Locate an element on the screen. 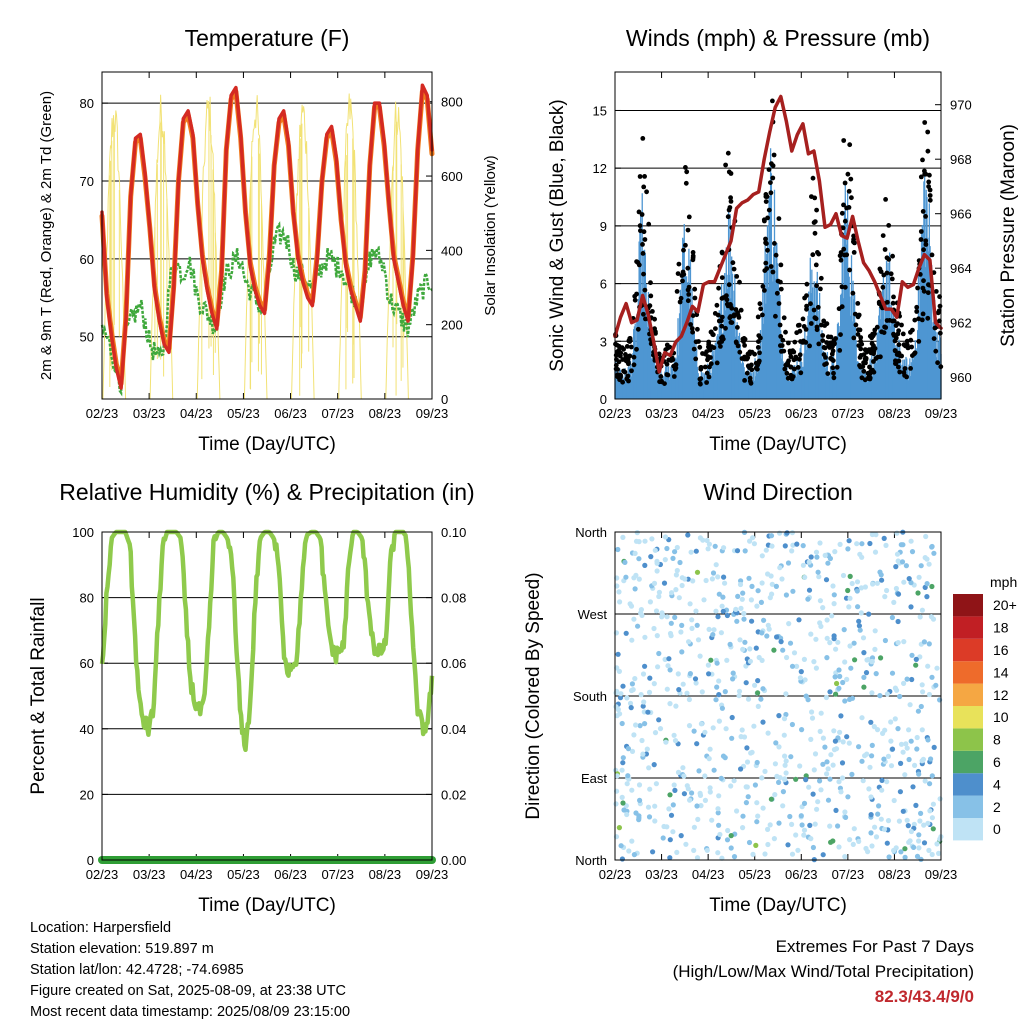  colorbar-label: 10 is located at coordinates (1001, 717).